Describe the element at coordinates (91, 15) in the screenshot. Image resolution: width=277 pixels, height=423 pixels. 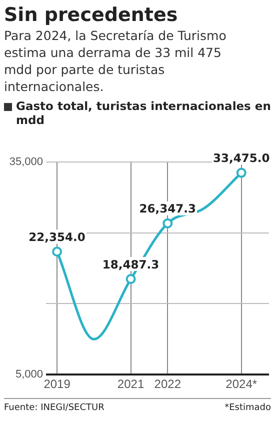
I see `chart-title: Sin precedentes` at that location.